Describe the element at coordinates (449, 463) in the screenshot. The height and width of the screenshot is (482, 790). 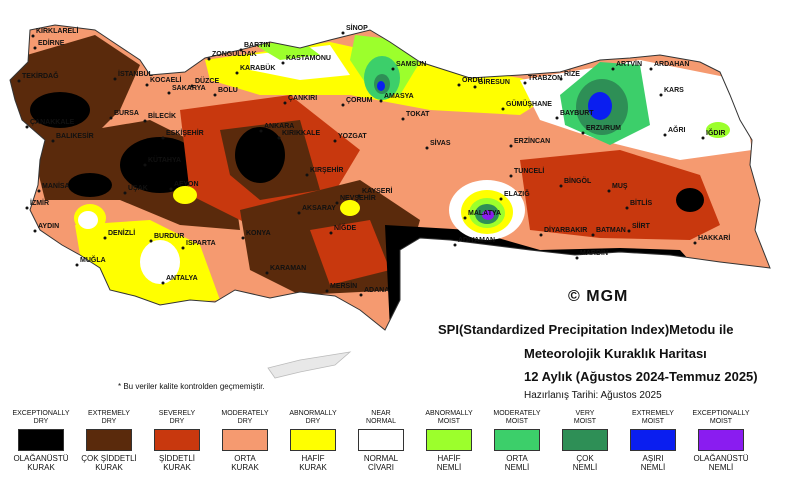
I see `legend-turkish-label: HAFİF NEMLİ` at that location.